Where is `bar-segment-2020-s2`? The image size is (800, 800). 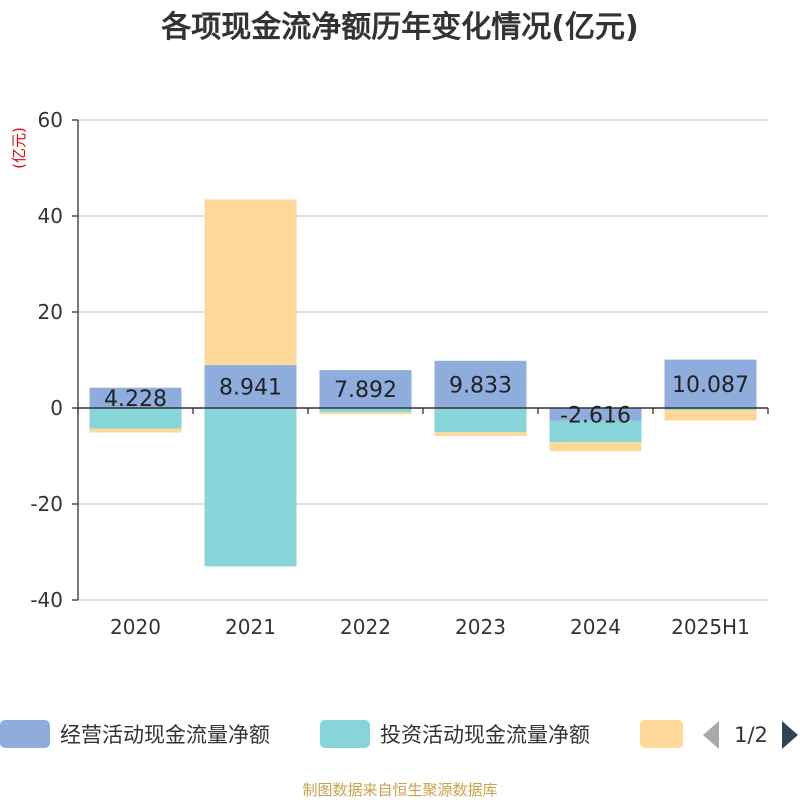
bar-segment-2020-s2 is located at coordinates (135, 430).